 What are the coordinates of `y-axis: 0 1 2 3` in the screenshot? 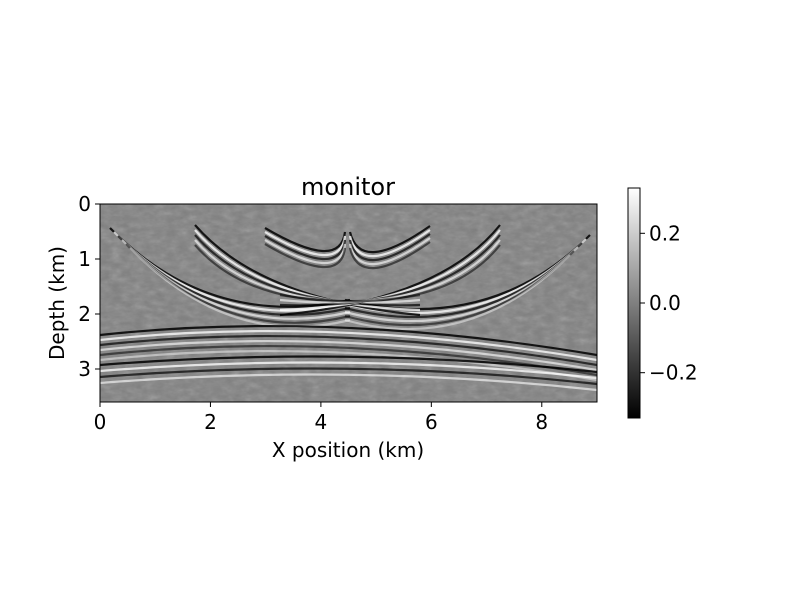 It's located at (89, 286).